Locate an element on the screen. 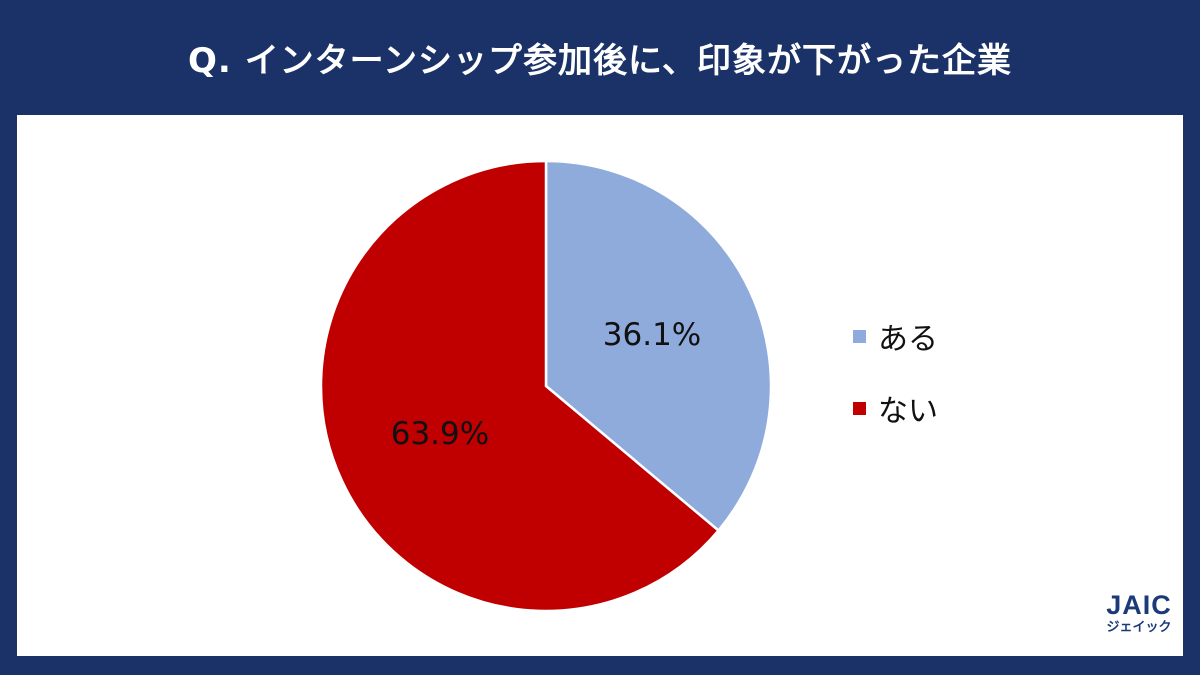 The height and width of the screenshot is (675, 1200). legend-item-nai: ない is located at coordinates (895, 410).